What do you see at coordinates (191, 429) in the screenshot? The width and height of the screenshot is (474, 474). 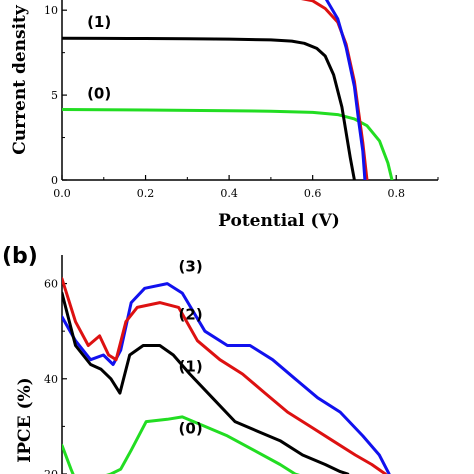 I see `series-label-3: (0)` at bounding box center [191, 429].